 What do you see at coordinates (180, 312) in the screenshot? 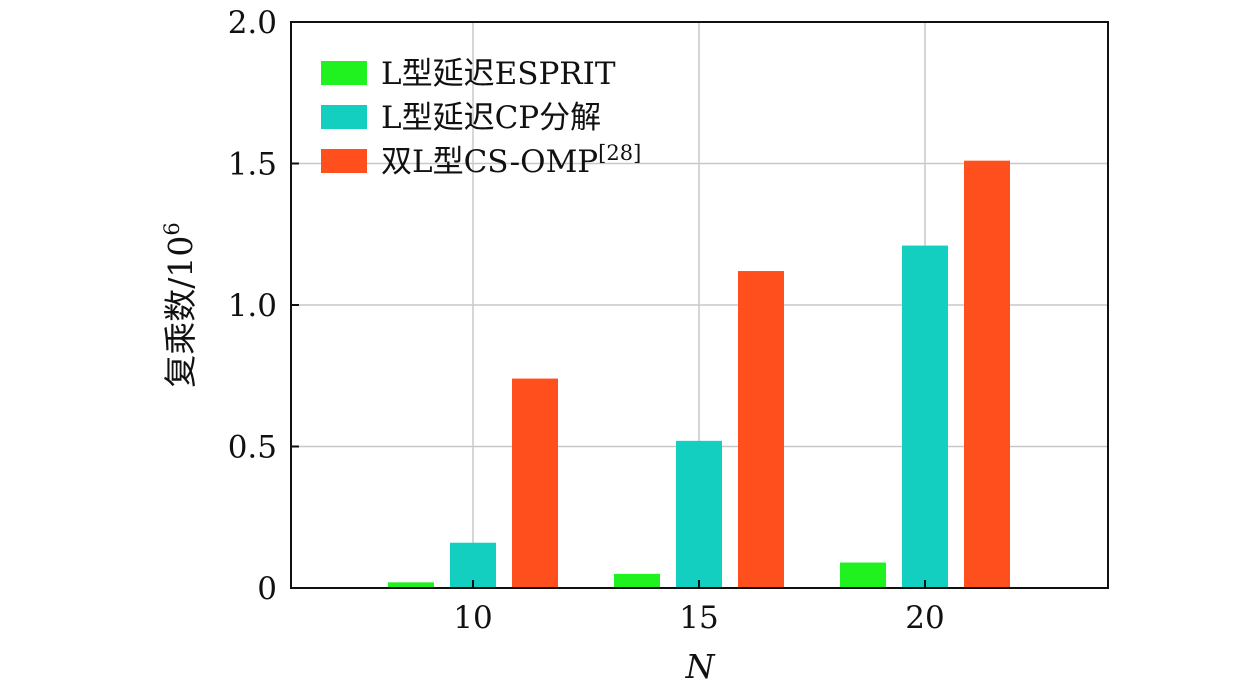
I see `y-axis-title-text: 复乘数/10` at bounding box center [180, 312].